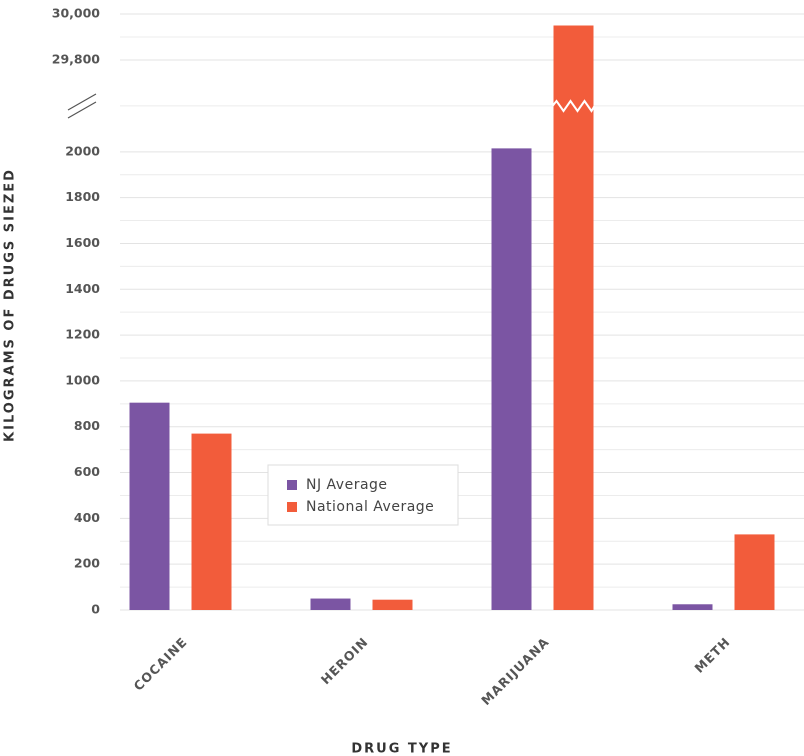 The image size is (804, 756). I want to click on legend-box, so click(363, 495).